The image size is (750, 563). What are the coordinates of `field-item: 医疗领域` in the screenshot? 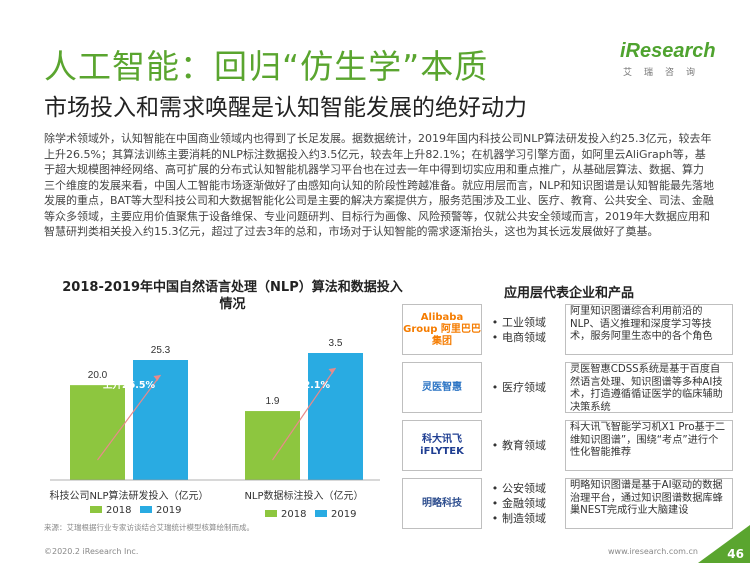 It's located at (527, 387).